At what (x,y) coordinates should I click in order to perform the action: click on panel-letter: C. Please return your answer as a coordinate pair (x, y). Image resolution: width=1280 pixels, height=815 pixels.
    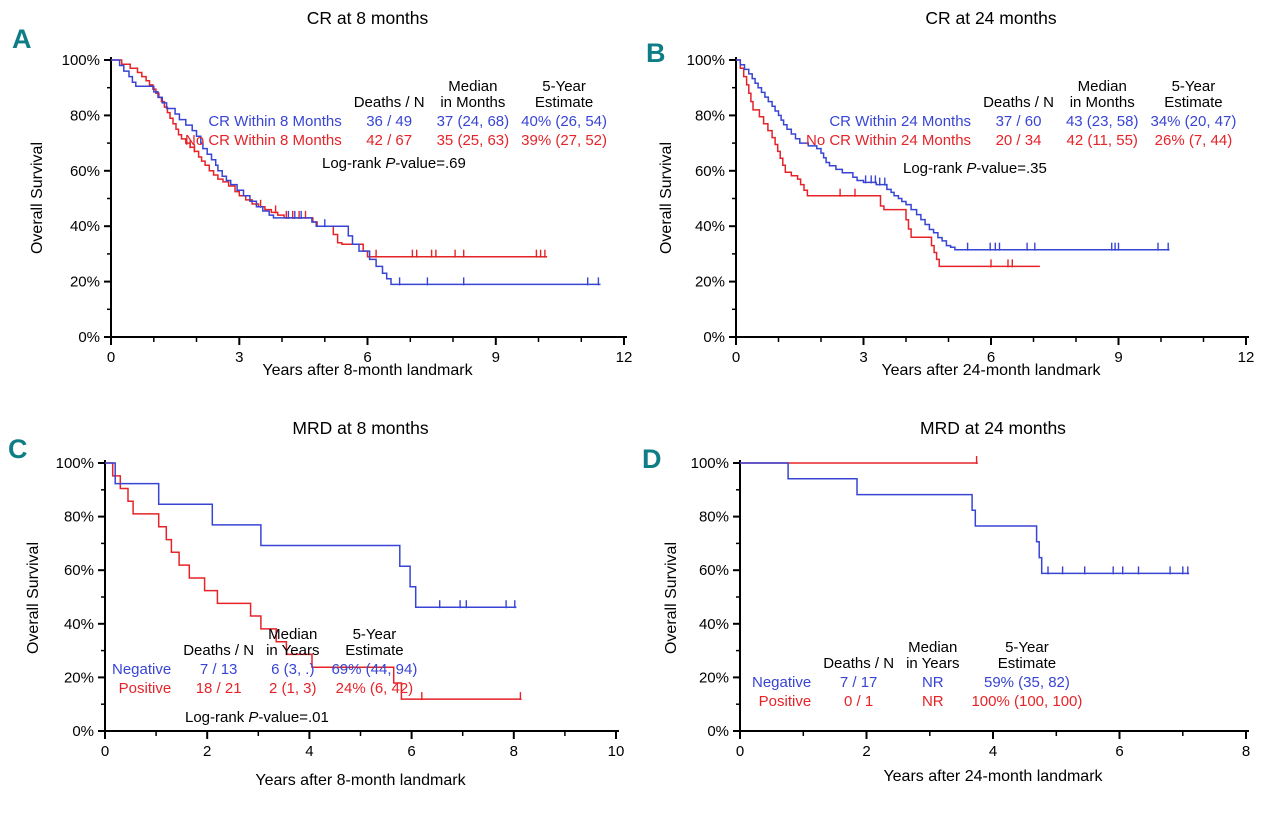
    Looking at the image, I should click on (18, 449).